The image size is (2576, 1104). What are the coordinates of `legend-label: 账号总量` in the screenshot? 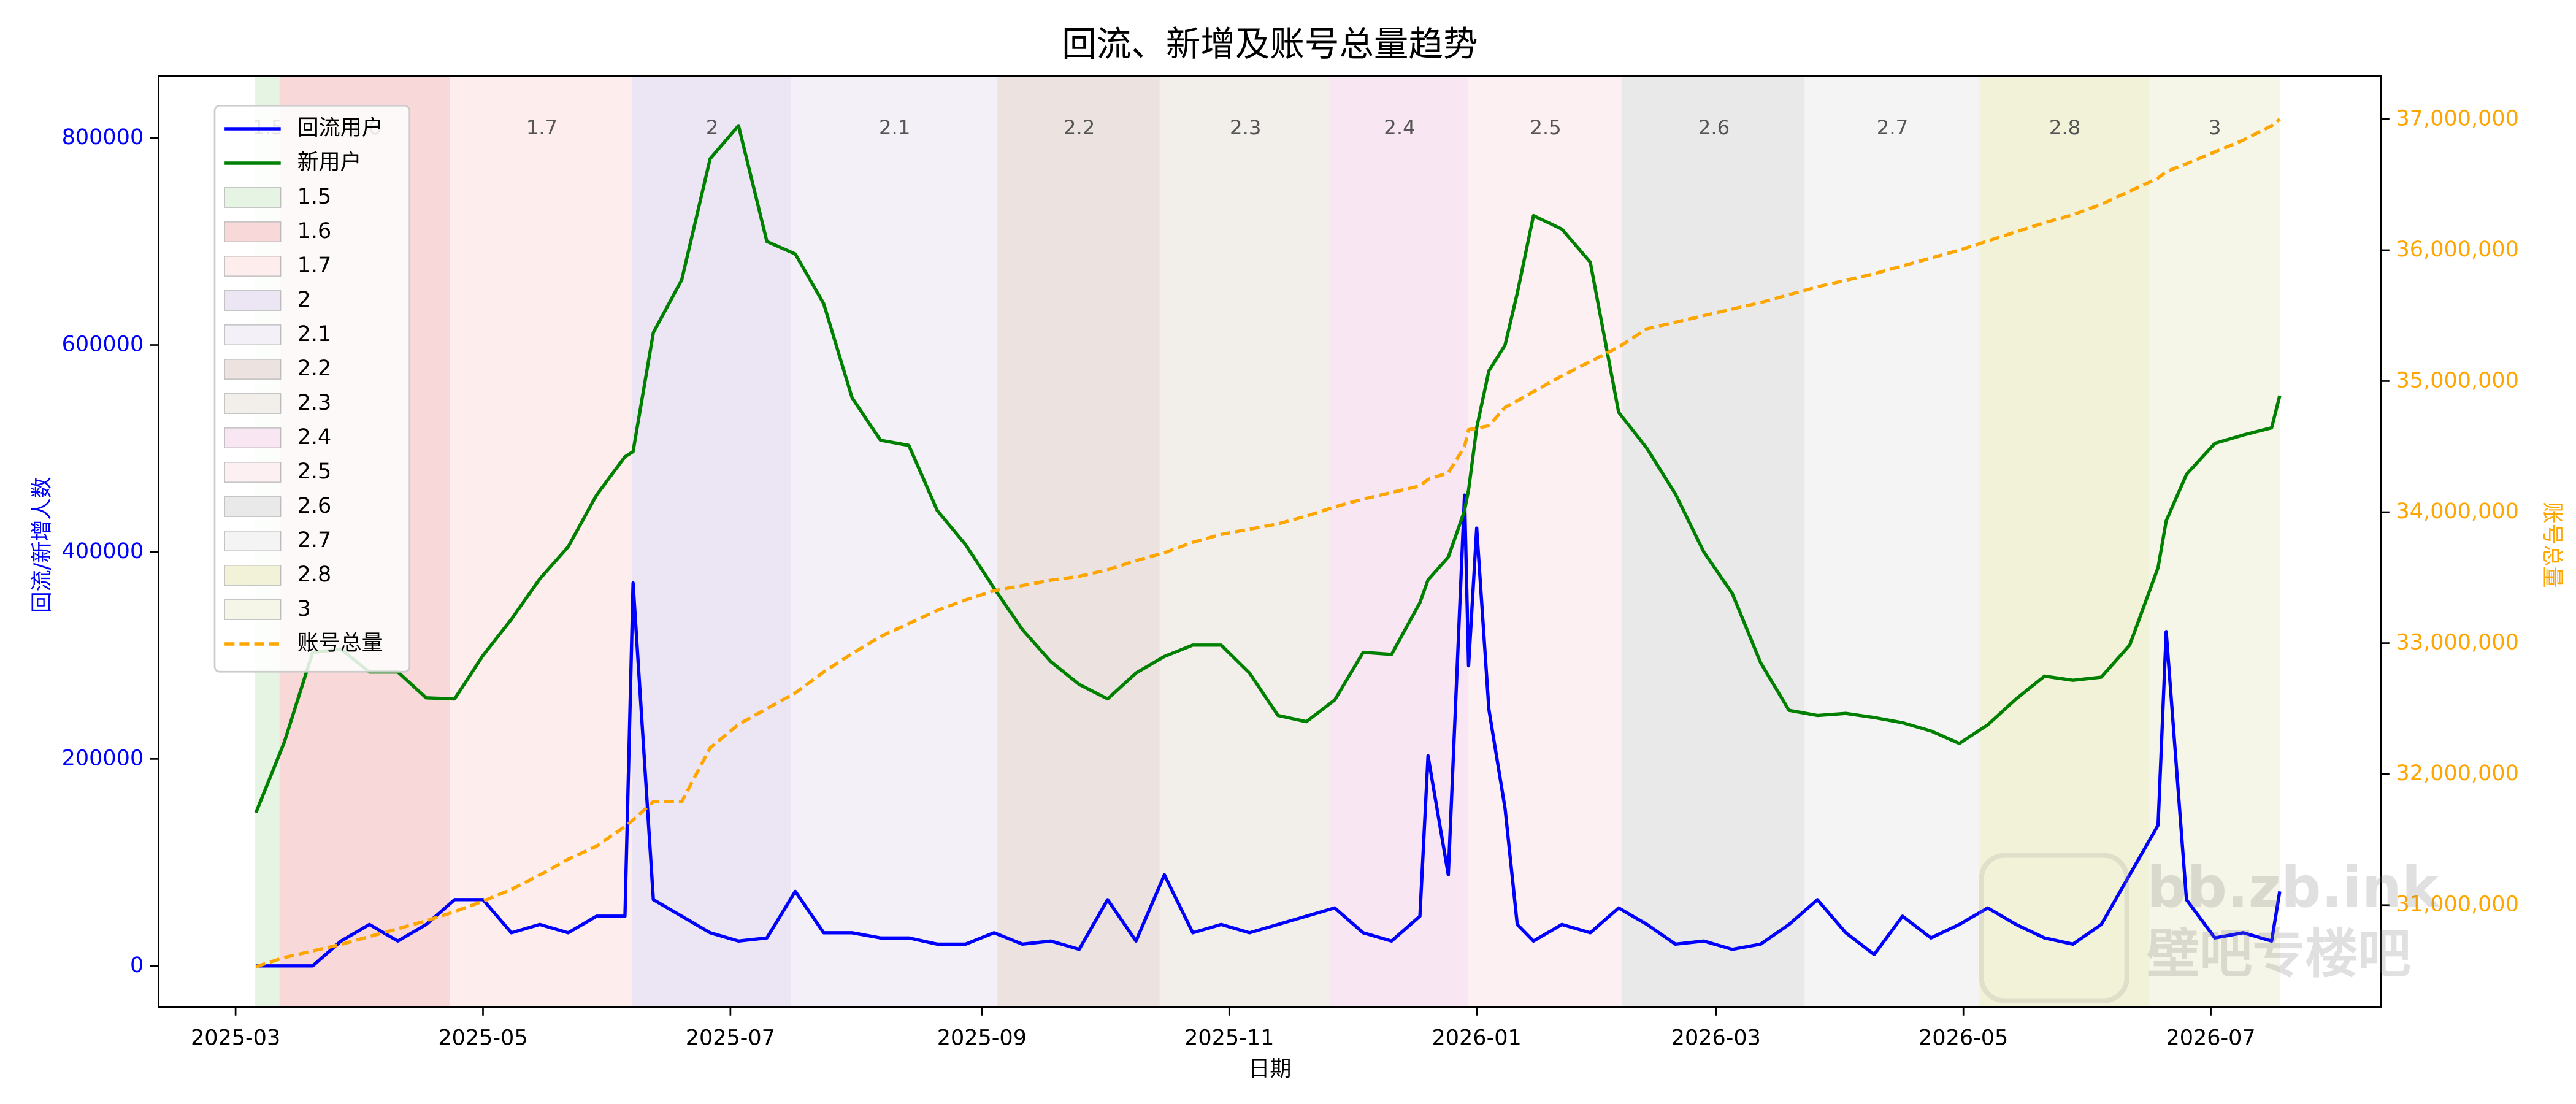 It's located at (340, 643).